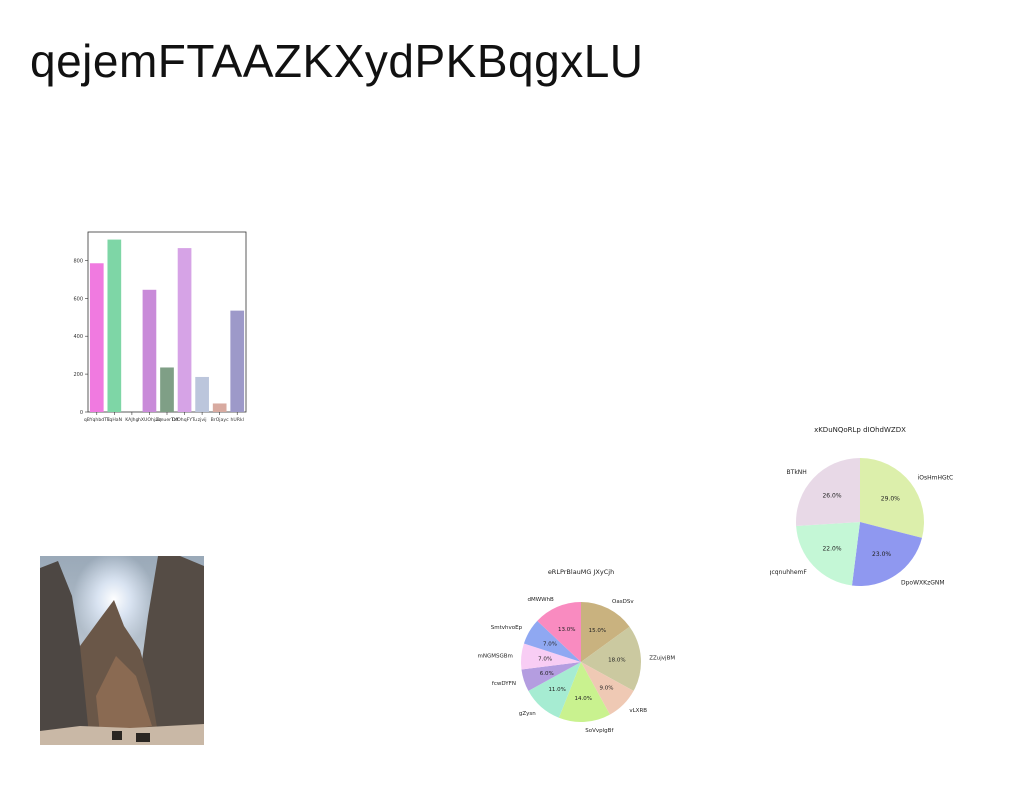  What do you see at coordinates (597, 631) in the screenshot?
I see `pie-pct-label: 15.0%` at bounding box center [597, 631].